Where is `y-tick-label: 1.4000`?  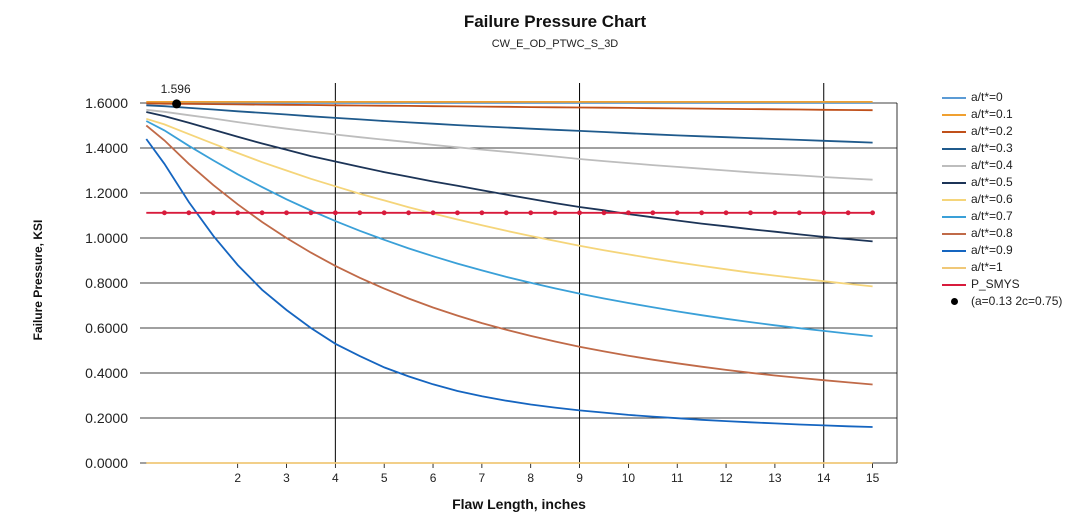
y-tick-label: 1.4000 is located at coordinates (106, 148).